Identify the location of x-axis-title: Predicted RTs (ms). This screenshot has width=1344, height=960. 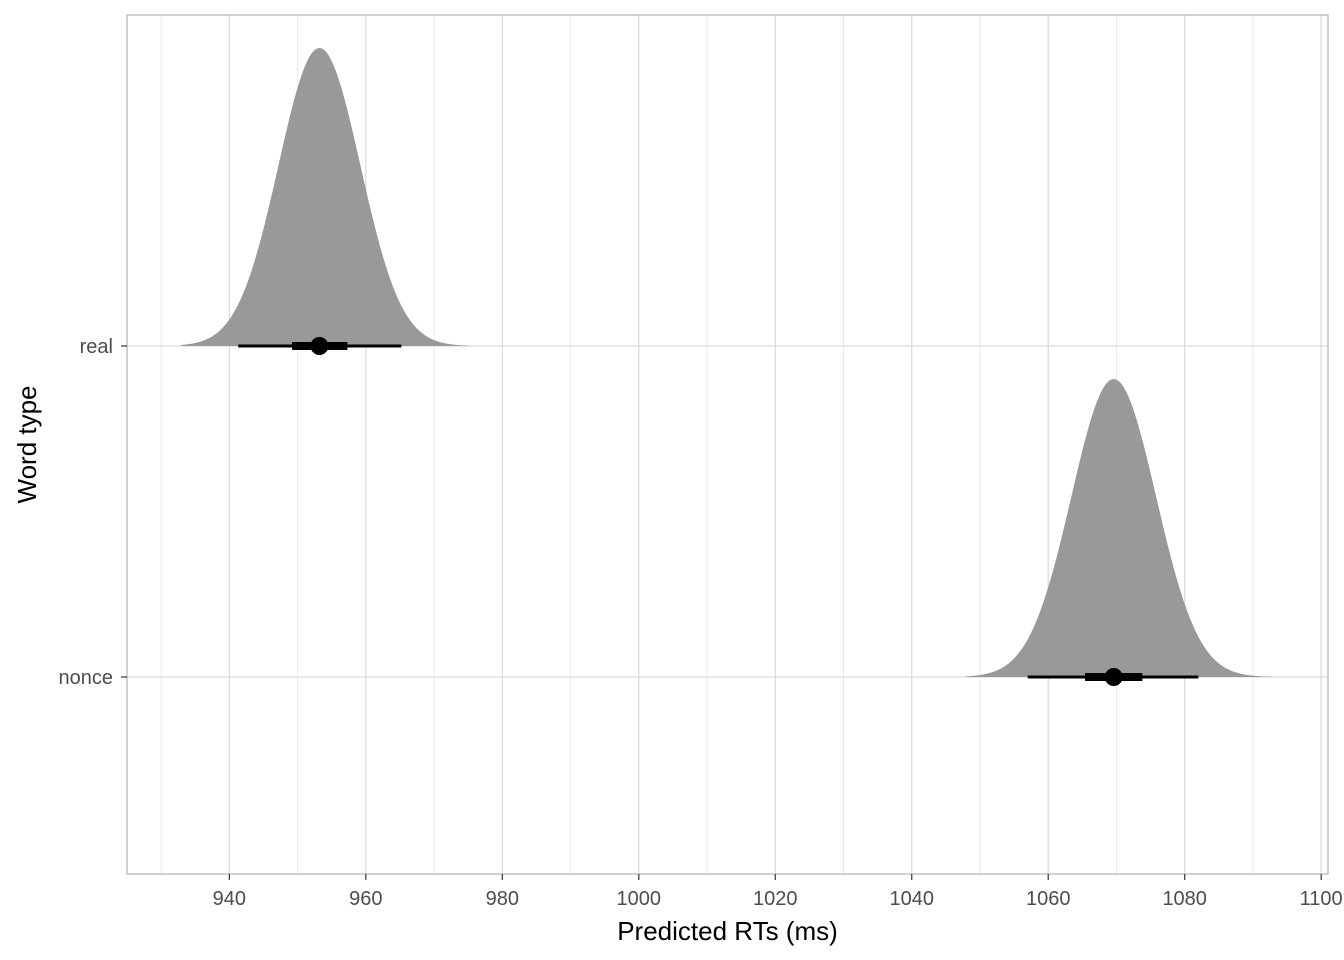
(727, 931).